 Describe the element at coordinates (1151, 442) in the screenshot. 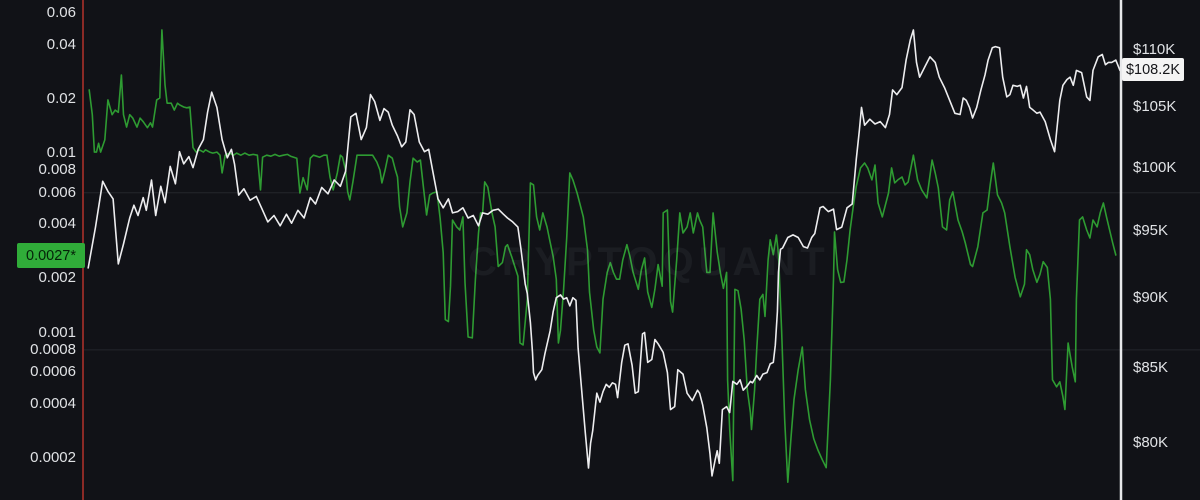

I see `right-axis-tick-label: $80K` at that location.